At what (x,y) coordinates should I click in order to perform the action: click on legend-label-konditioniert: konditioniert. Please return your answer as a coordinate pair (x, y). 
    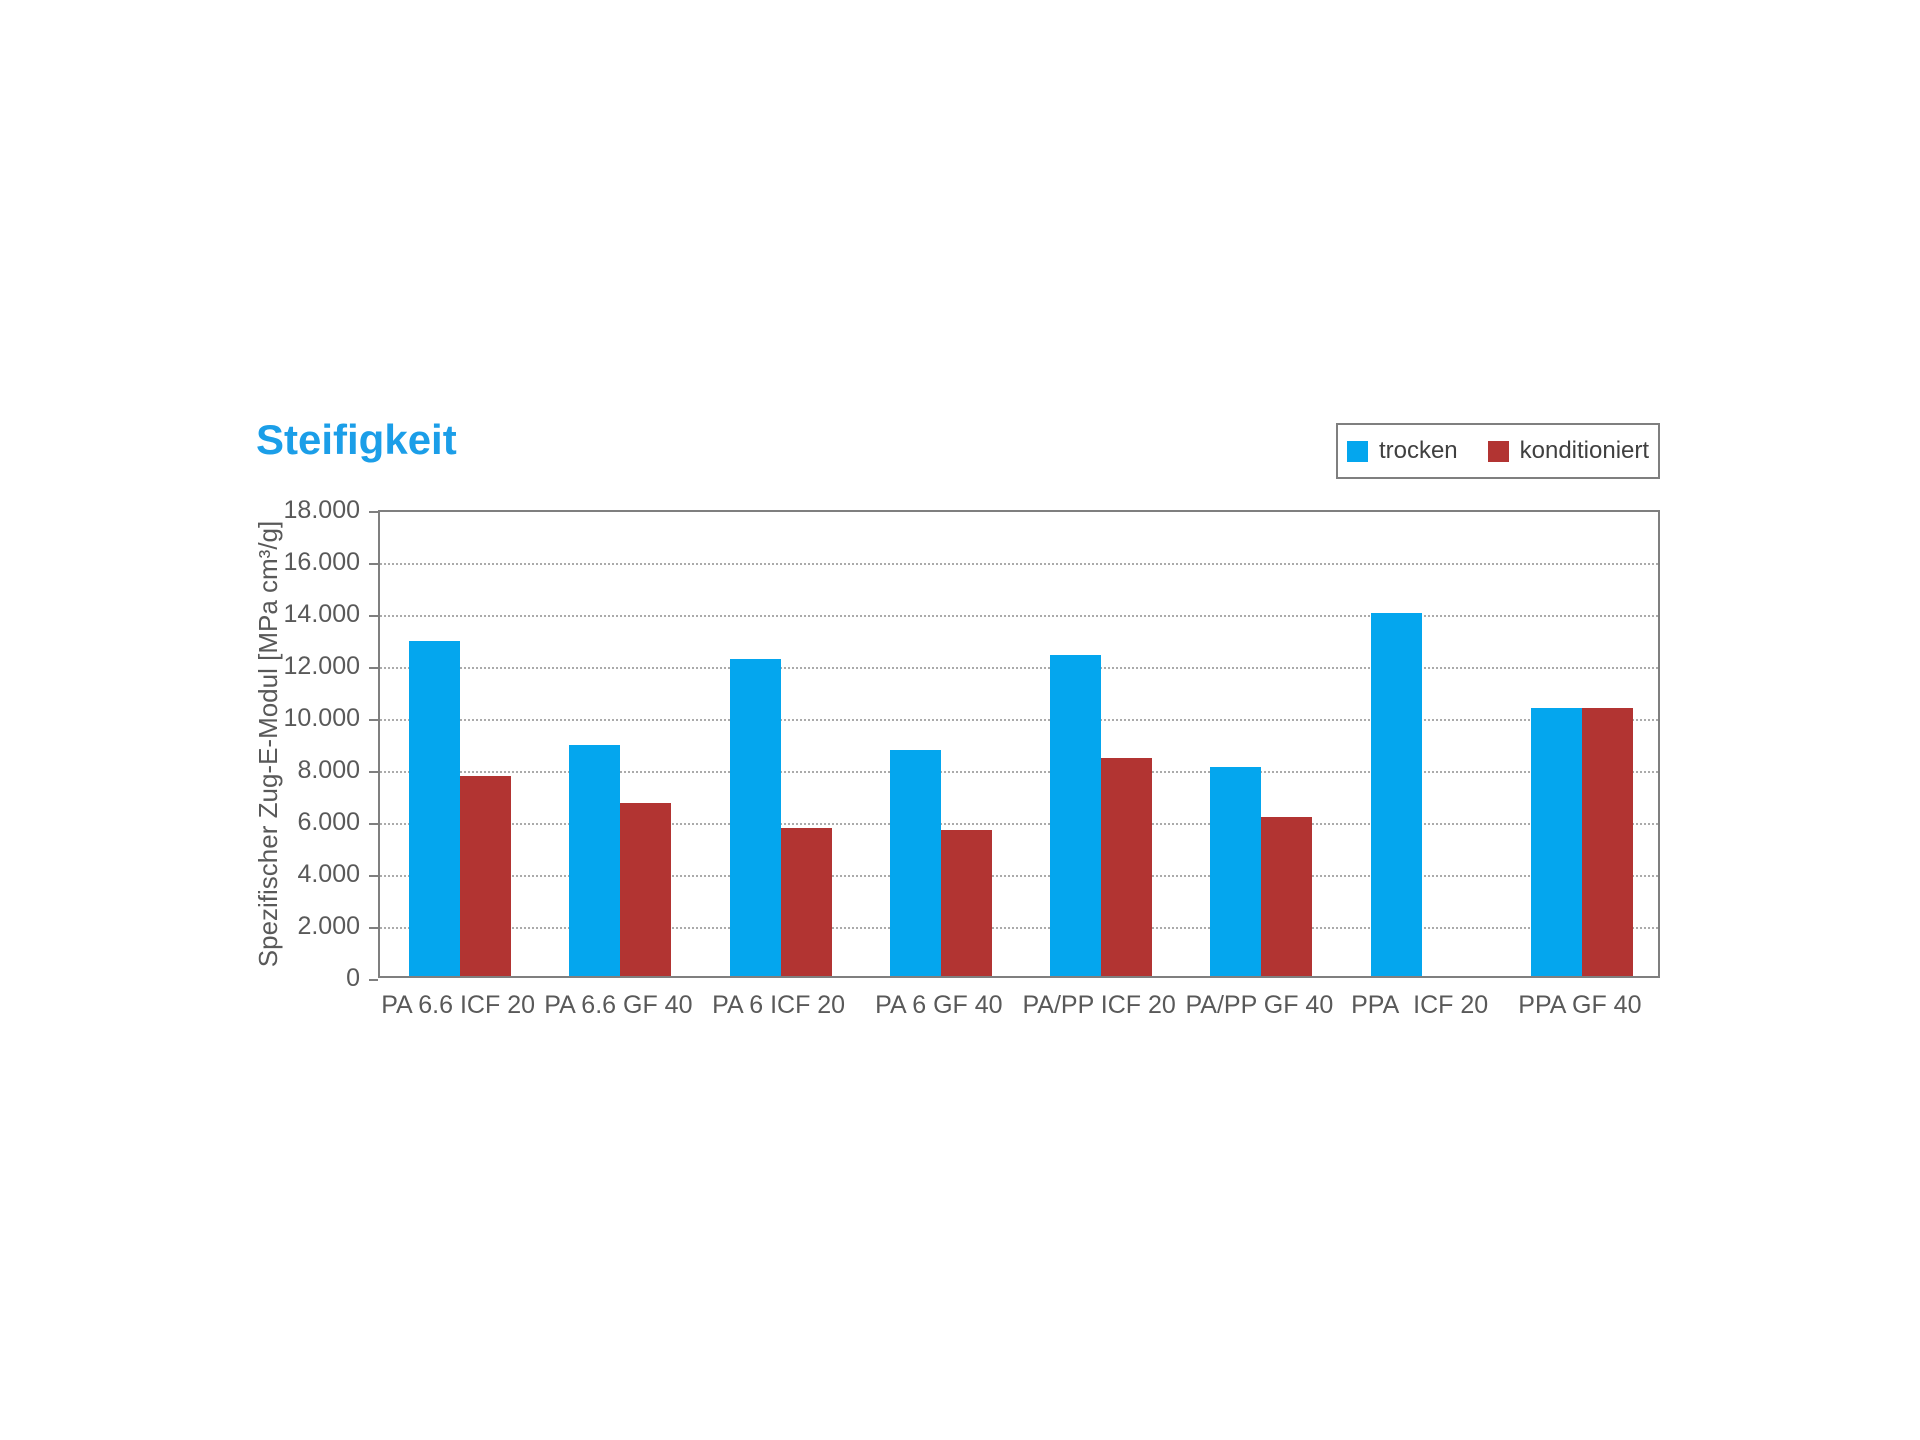
    Looking at the image, I should click on (1584, 450).